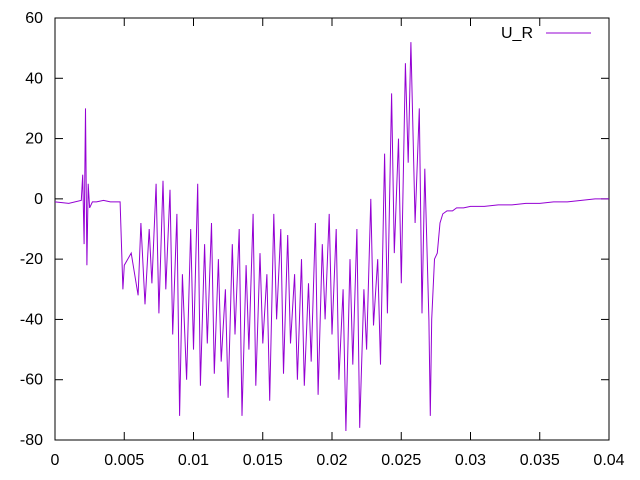 Image resolution: width=640 pixels, height=480 pixels. What do you see at coordinates (517, 33) in the screenshot?
I see `legend-label-u-r: U_R` at bounding box center [517, 33].